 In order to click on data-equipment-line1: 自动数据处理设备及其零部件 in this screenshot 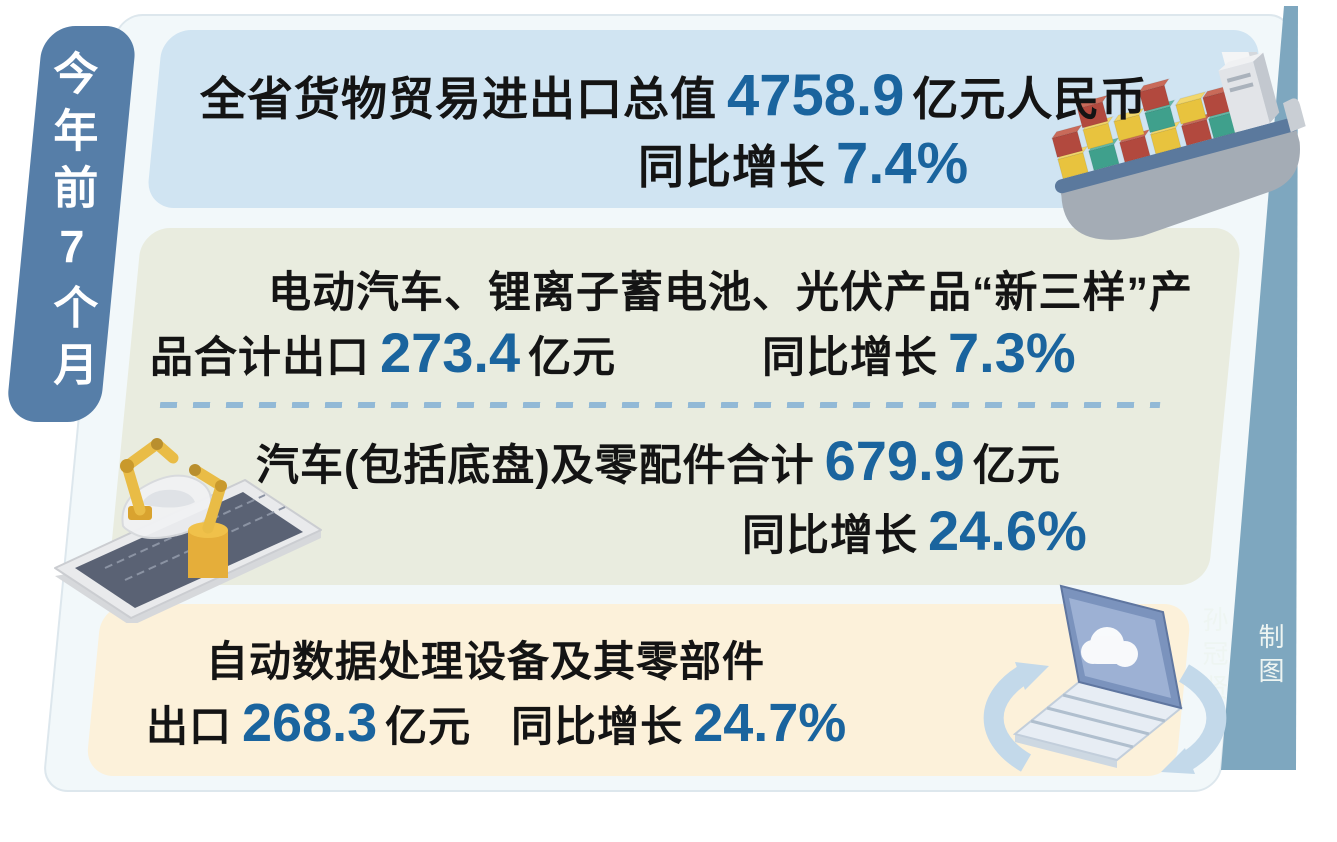, I will do `click(485, 658)`.